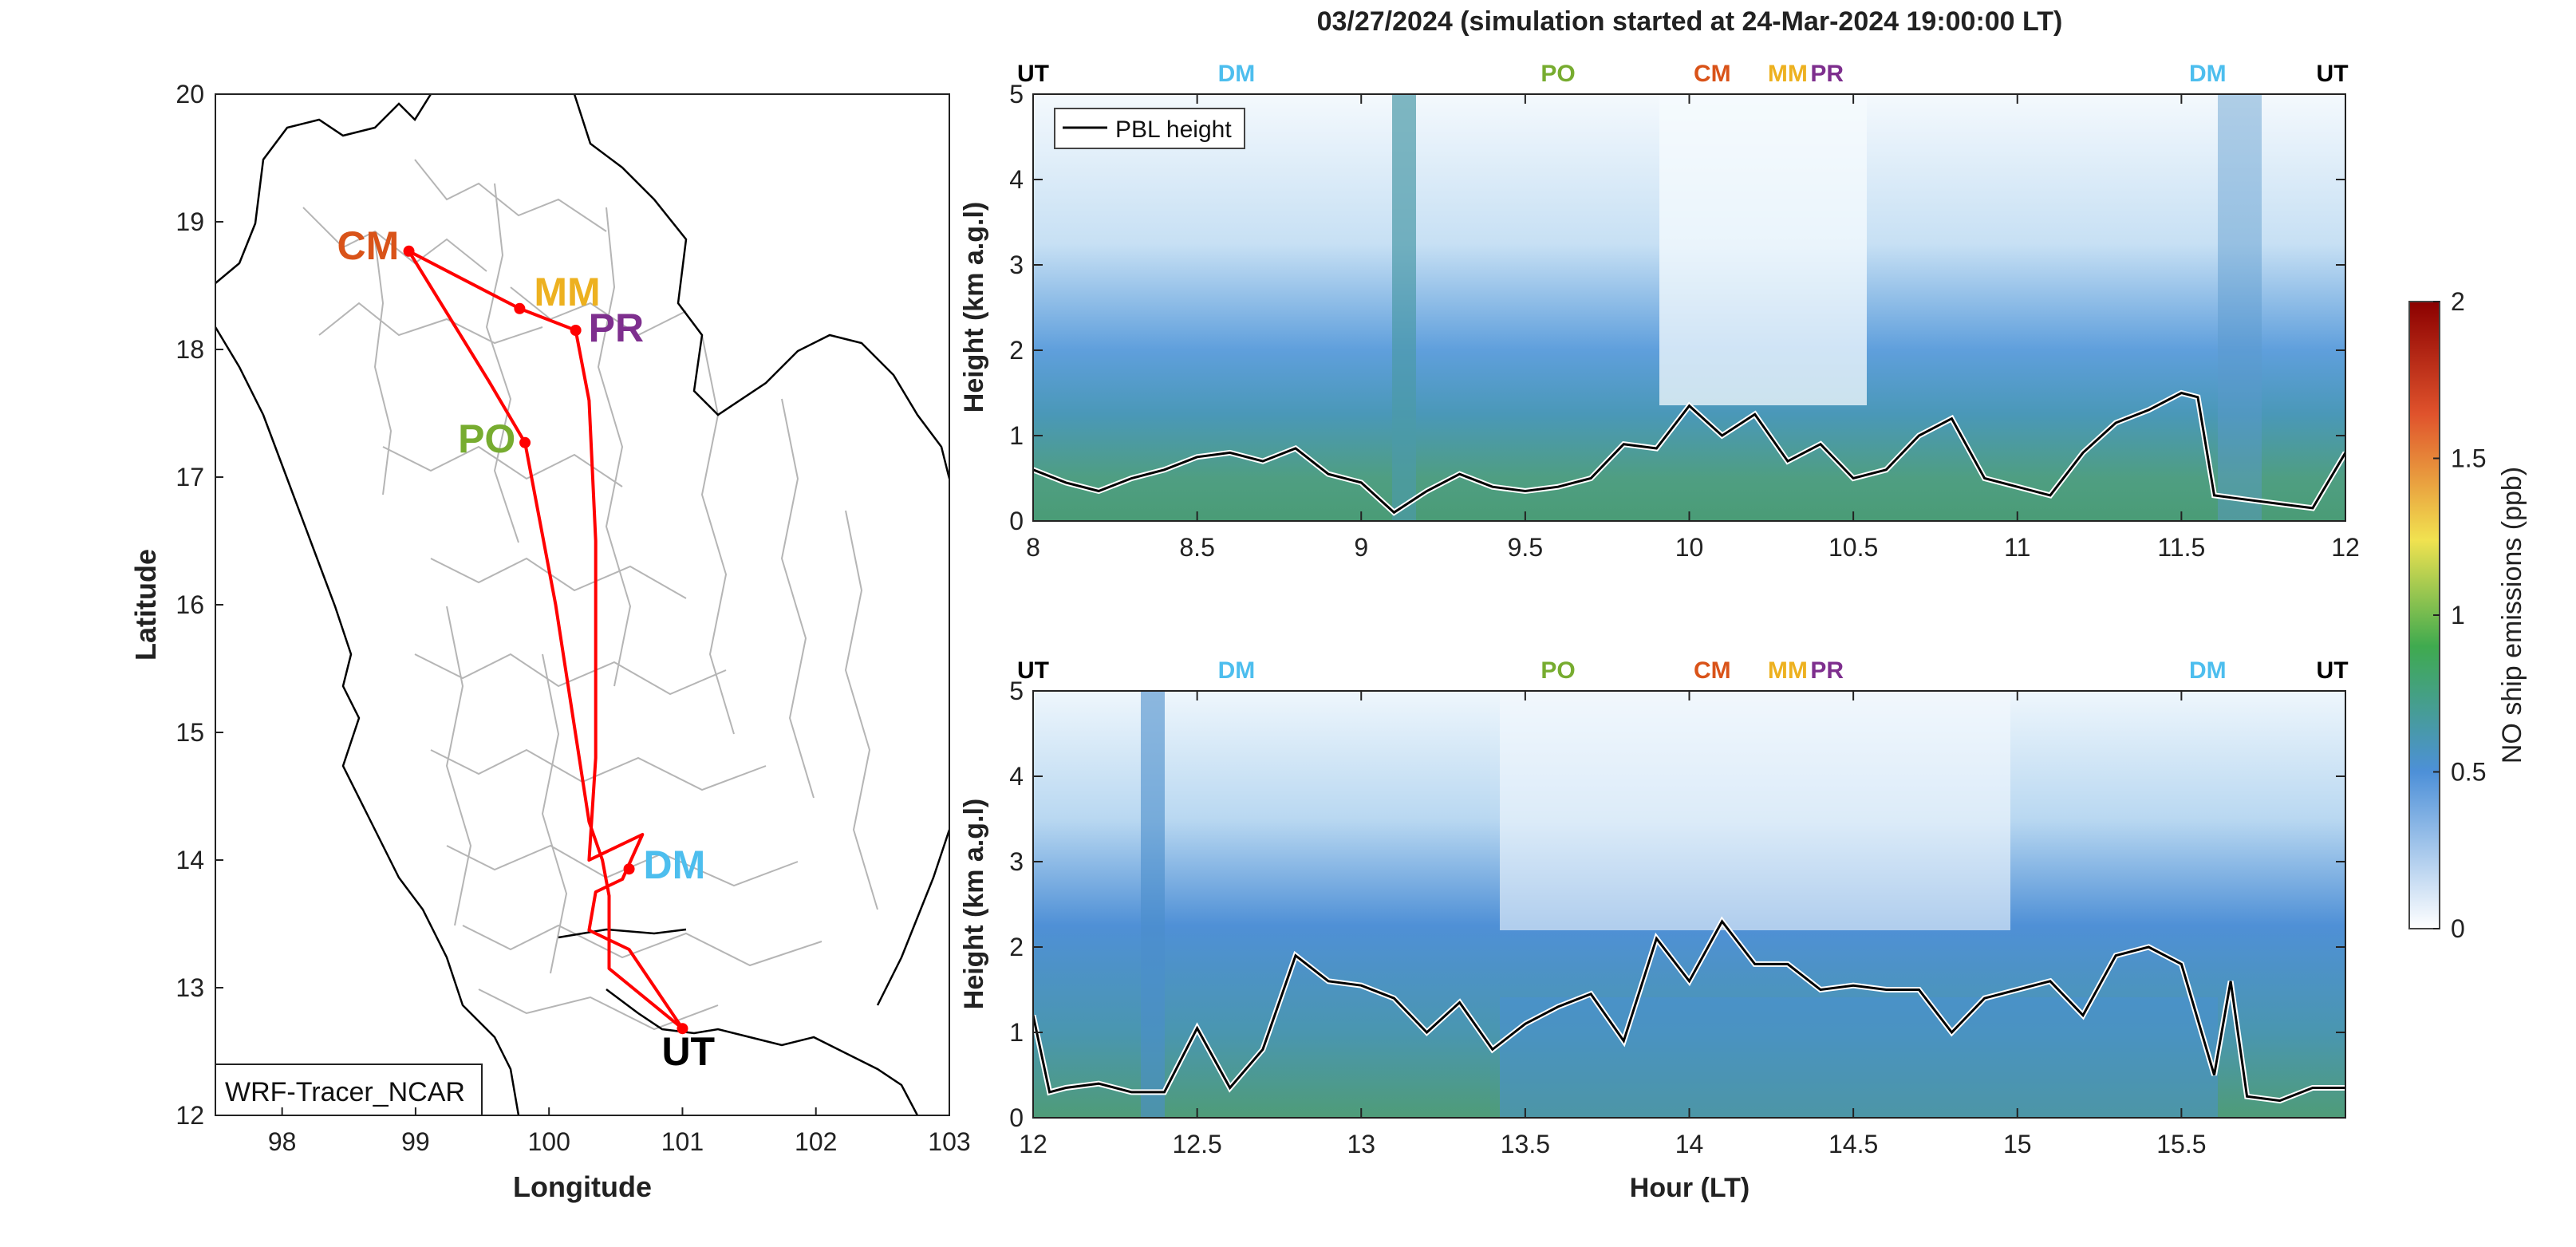 The image size is (2576, 1247). I want to click on model-label-box, so click(349, 1090).